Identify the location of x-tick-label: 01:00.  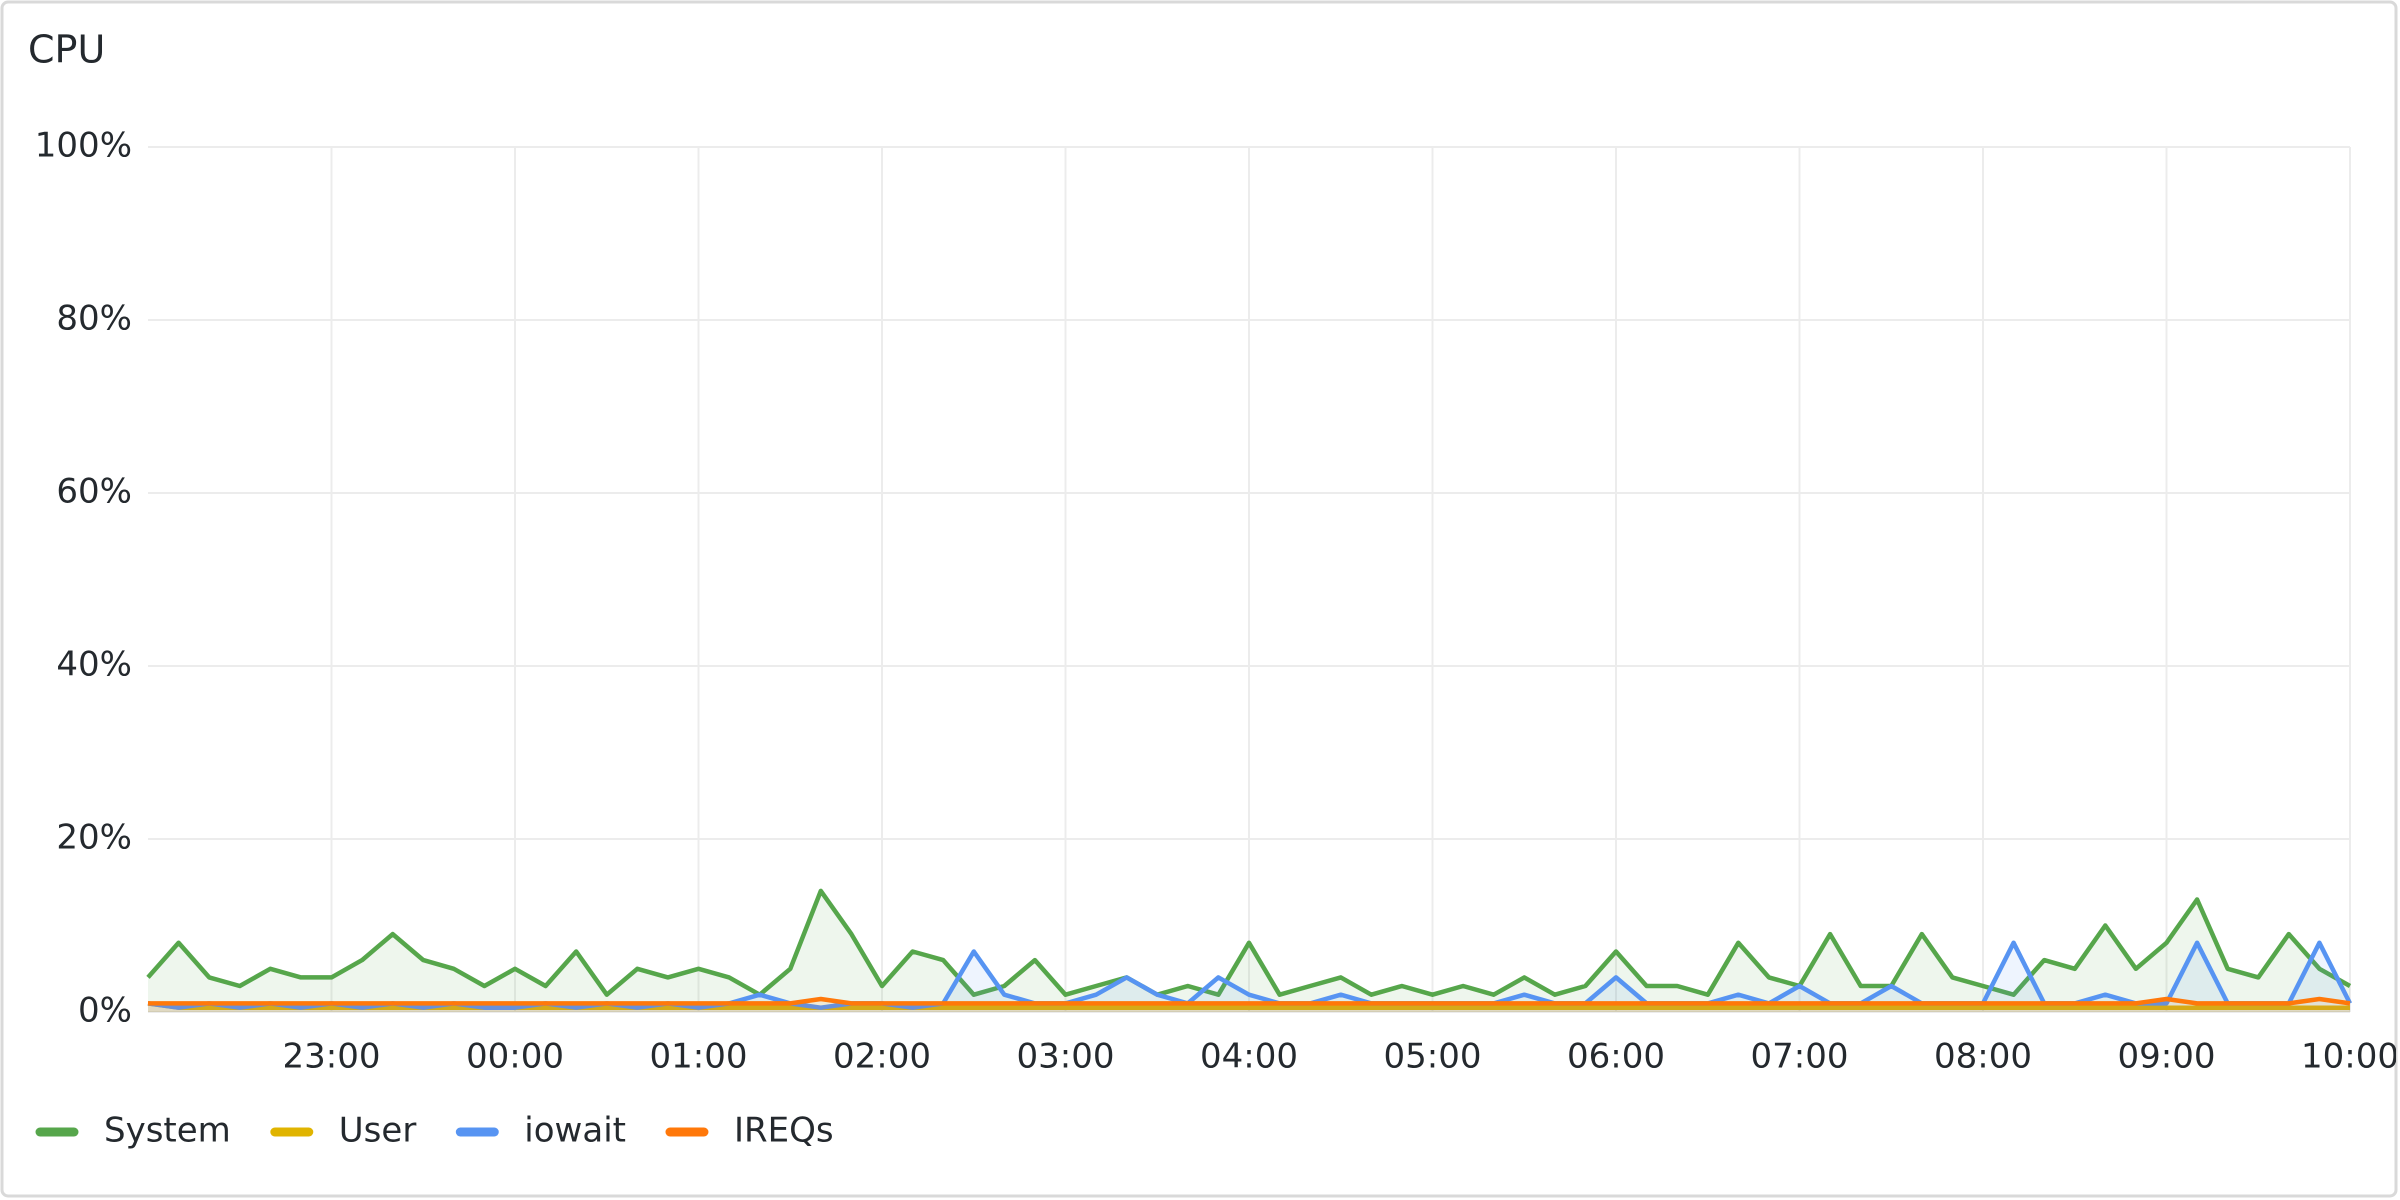
(699, 1057).